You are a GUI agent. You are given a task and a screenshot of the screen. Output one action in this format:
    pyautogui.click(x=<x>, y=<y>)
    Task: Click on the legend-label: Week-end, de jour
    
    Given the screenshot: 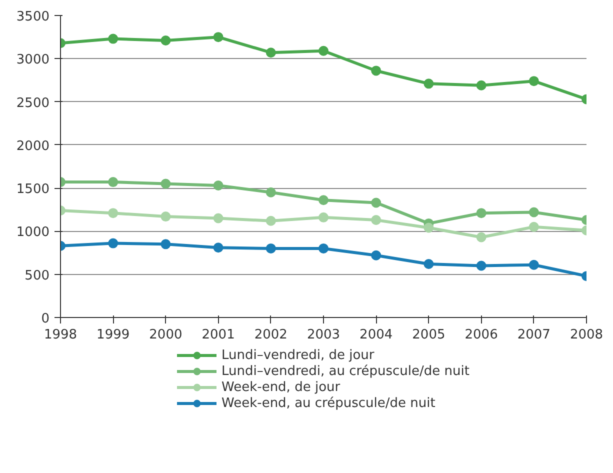 What is the action you would take?
    pyautogui.click(x=281, y=387)
    